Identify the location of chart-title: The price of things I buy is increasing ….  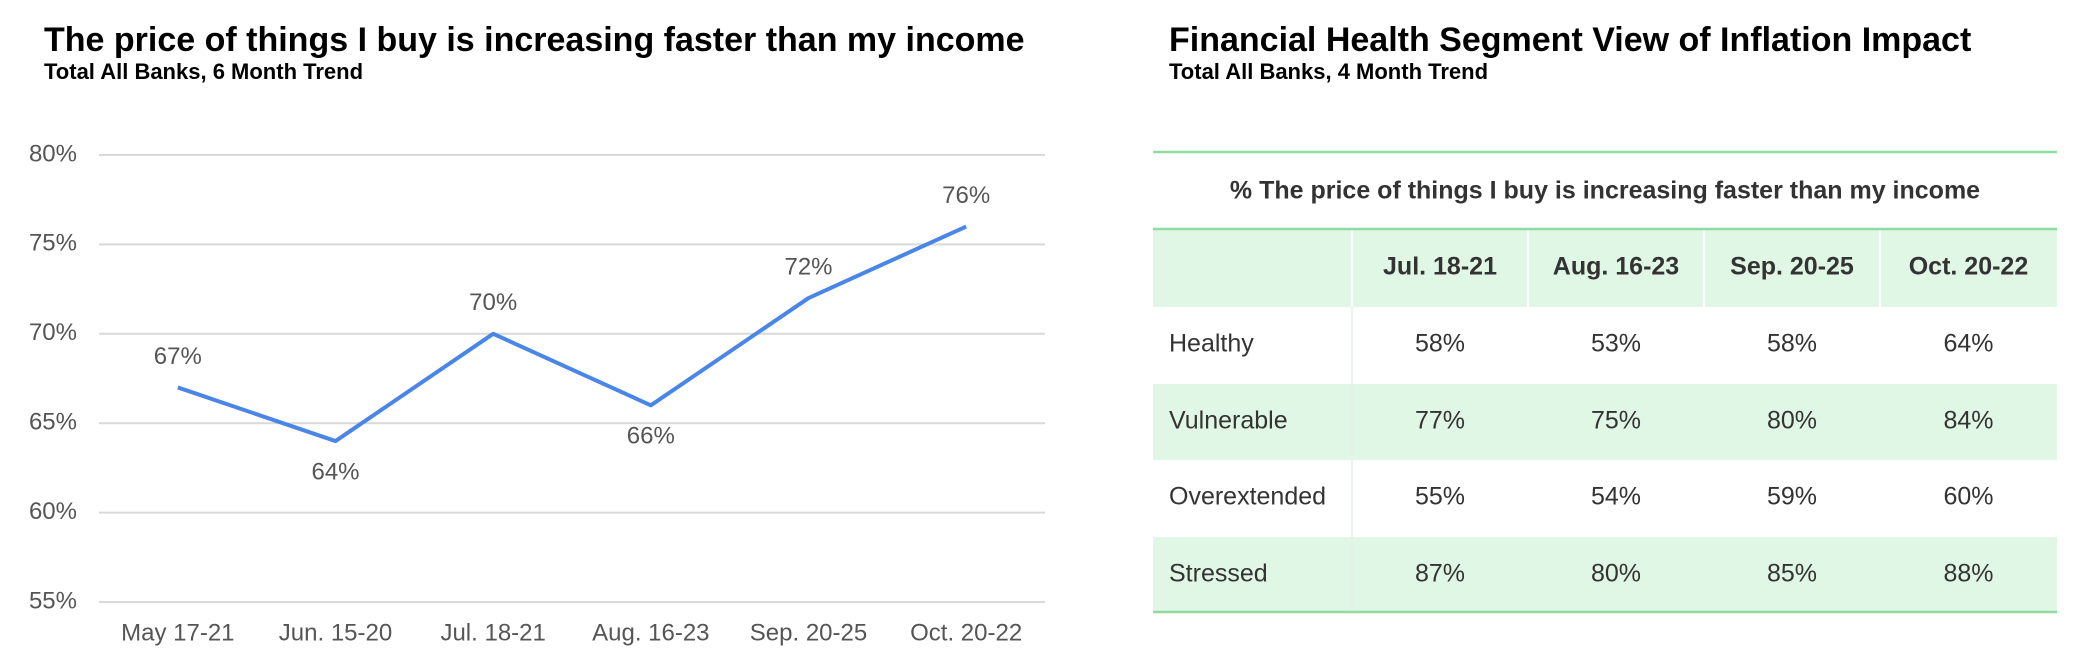
(534, 40).